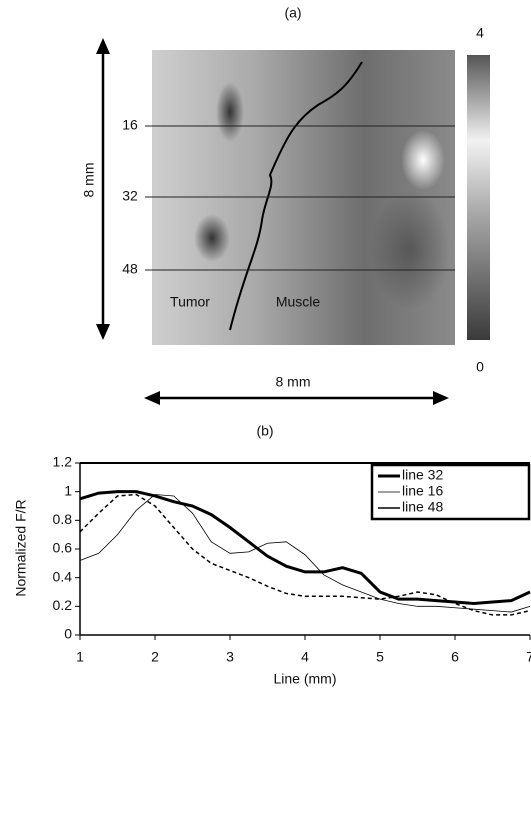  Describe the element at coordinates (80, 657) in the screenshot. I see `x-tick-label: 1` at that location.